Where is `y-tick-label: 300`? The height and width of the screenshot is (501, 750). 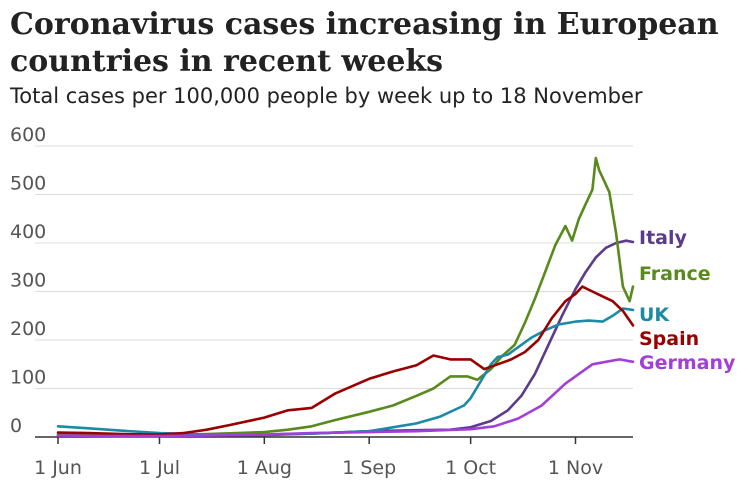 y-tick-label: 300 is located at coordinates (28, 281).